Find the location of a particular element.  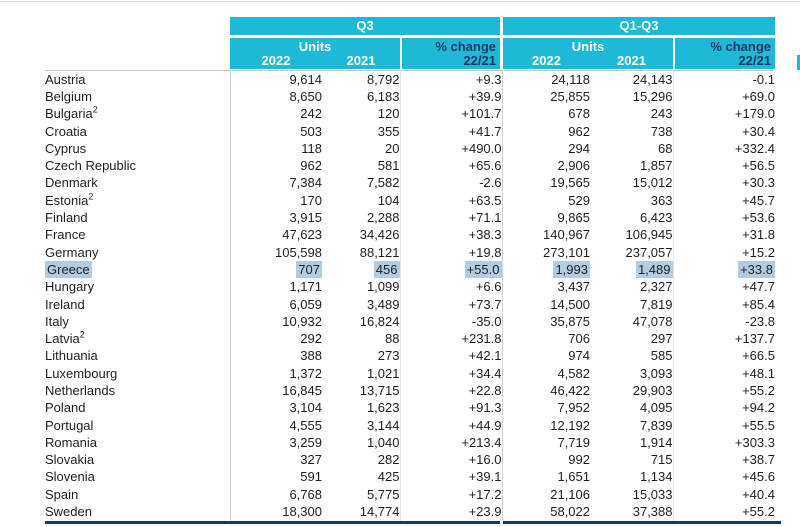

value-text: 974 is located at coordinates (579, 356).